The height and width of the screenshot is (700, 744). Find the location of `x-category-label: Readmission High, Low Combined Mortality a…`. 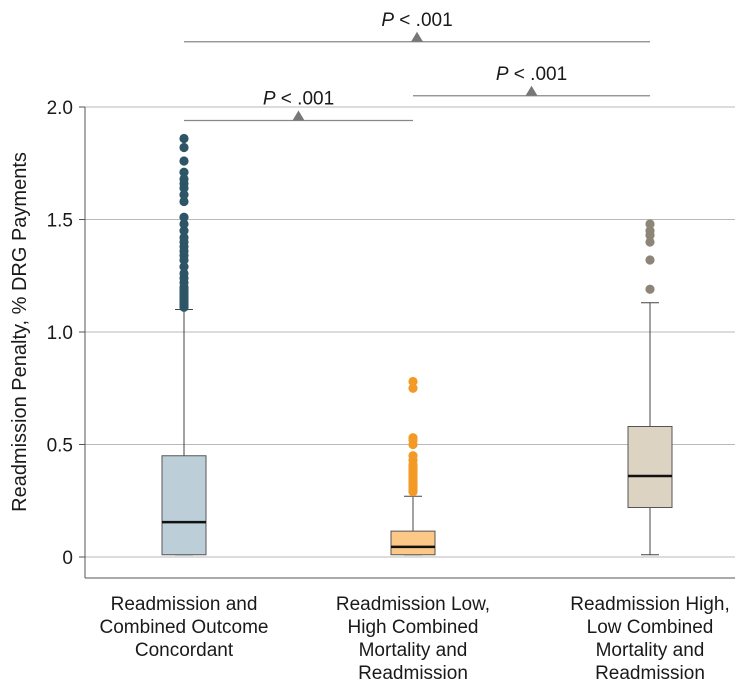

x-category-label: Readmission High, Low Combined Mortality a… is located at coordinates (649, 639).